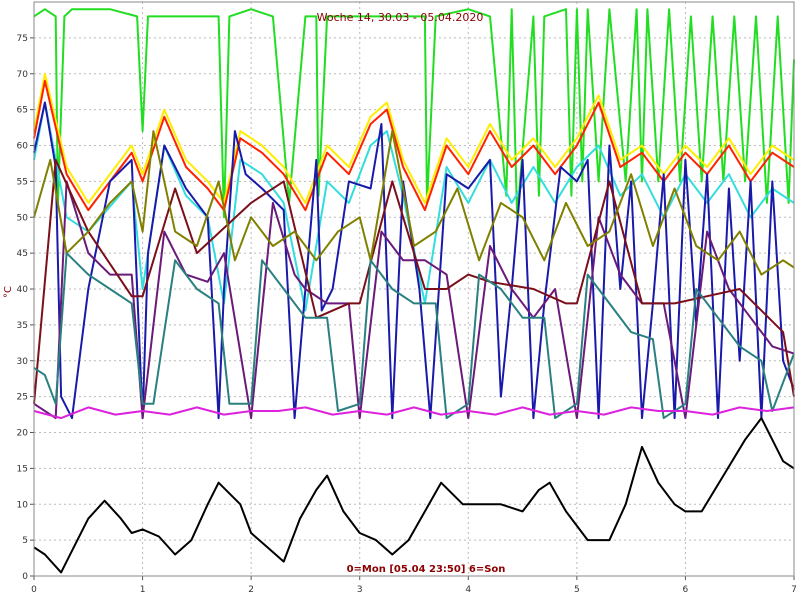 The height and width of the screenshot is (600, 800). What do you see at coordinates (22, 326) in the screenshot?
I see `y-tick-label: 35` at bounding box center [22, 326].